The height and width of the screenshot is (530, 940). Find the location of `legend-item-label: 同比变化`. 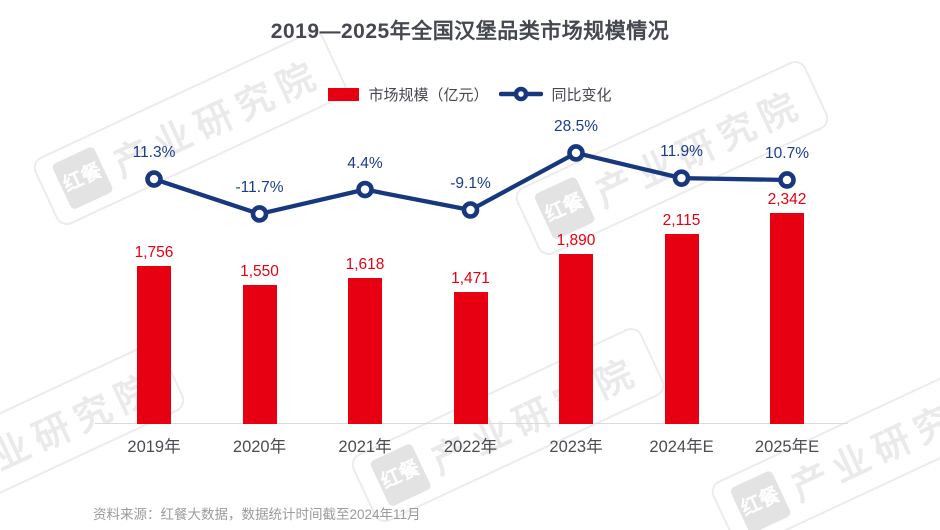

legend-item-label: 同比变化 is located at coordinates (581, 95).